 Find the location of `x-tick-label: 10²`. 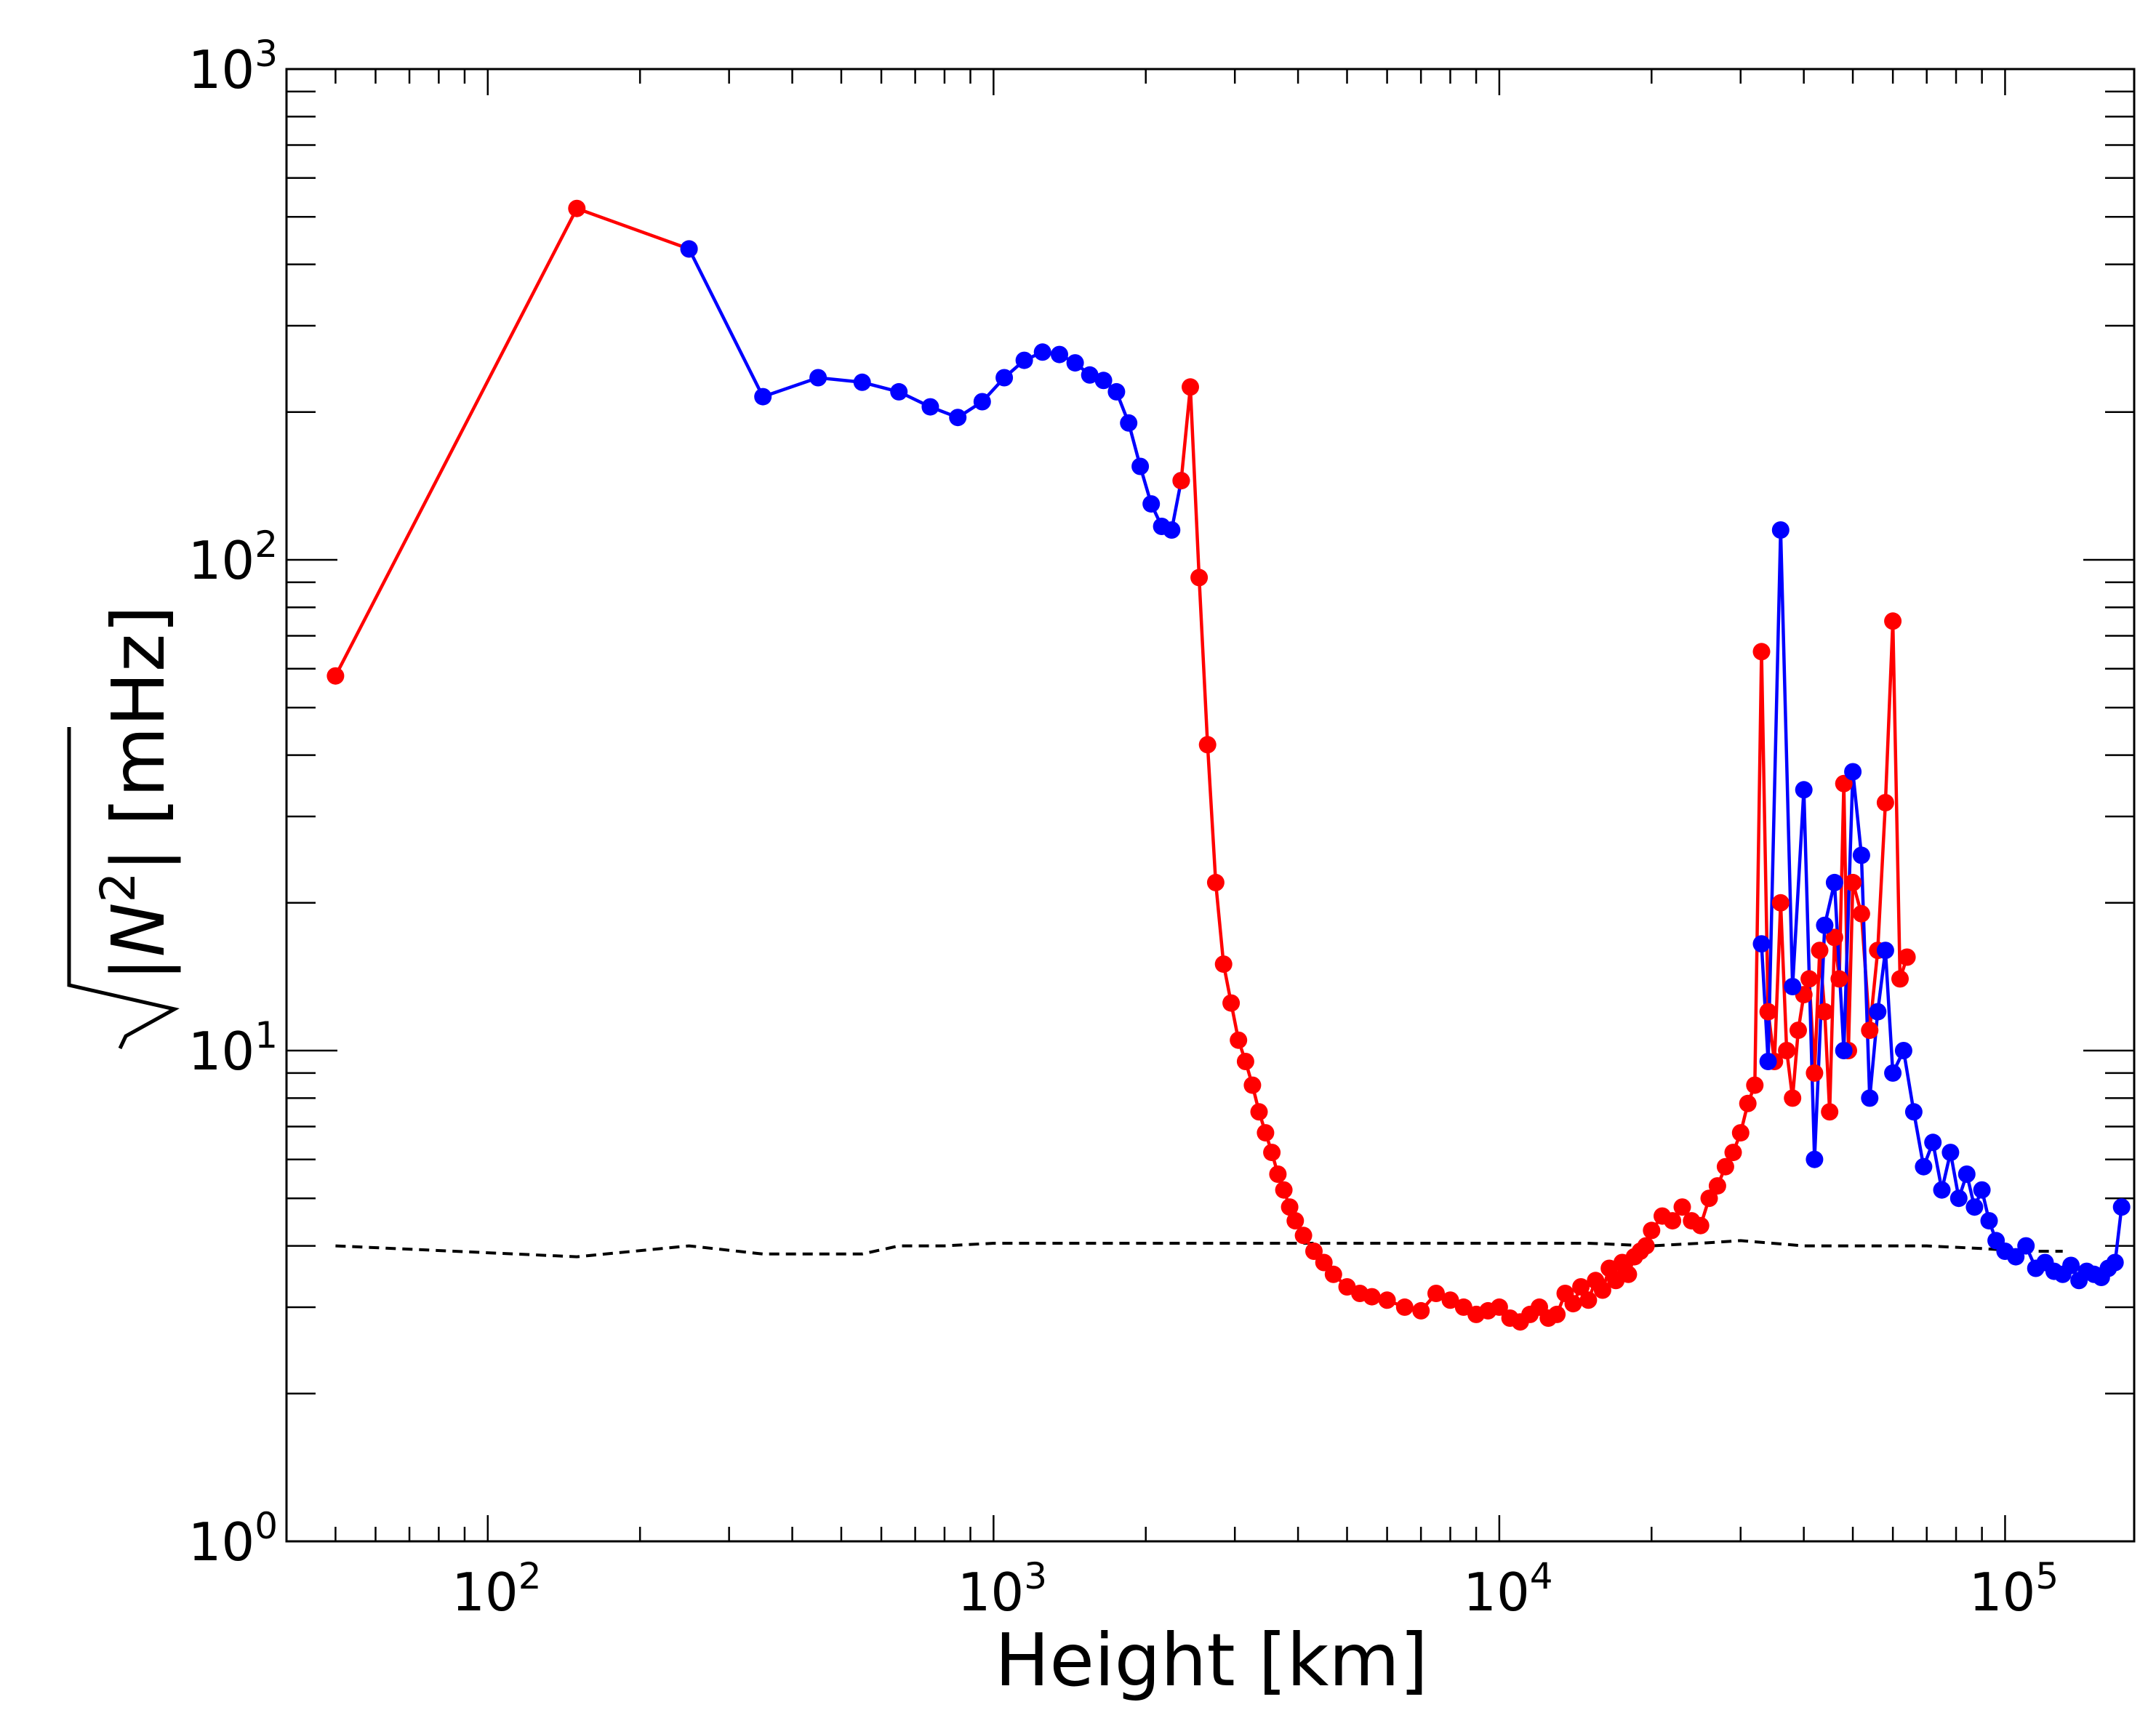

x-tick-label: 10² is located at coordinates (496, 1589).